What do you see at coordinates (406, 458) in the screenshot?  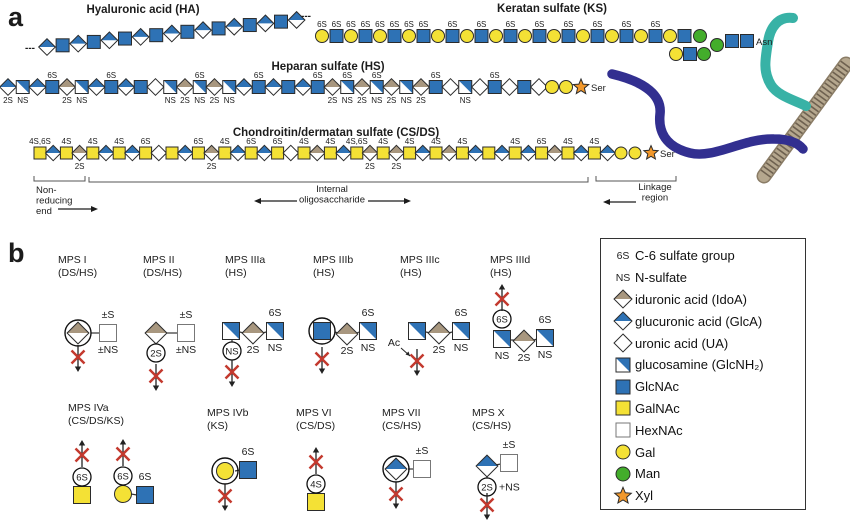 I see `mps-item-mps-vii: MPS VII(CS/HS) ±S` at bounding box center [406, 458].